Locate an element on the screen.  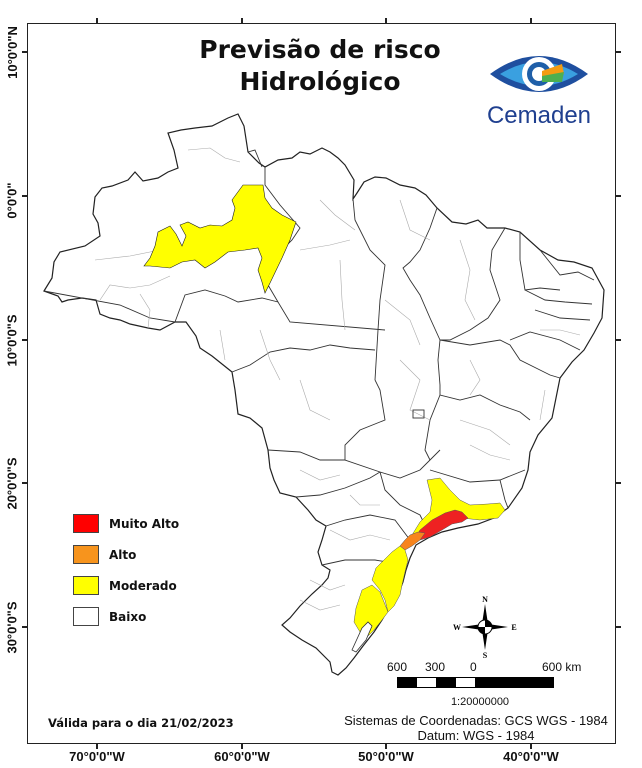
tick-top-60w is located at coordinates (242, 20).